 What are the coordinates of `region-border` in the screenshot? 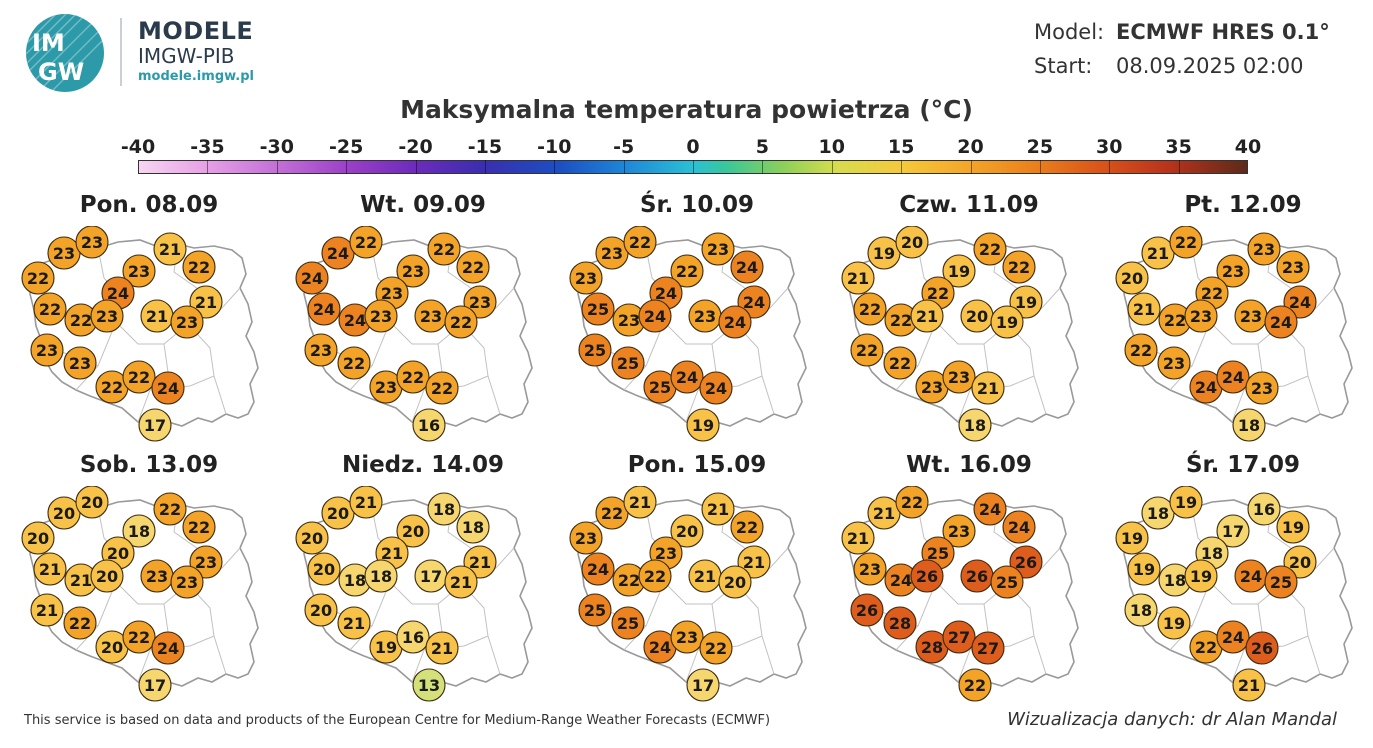 It's located at (207, 369).